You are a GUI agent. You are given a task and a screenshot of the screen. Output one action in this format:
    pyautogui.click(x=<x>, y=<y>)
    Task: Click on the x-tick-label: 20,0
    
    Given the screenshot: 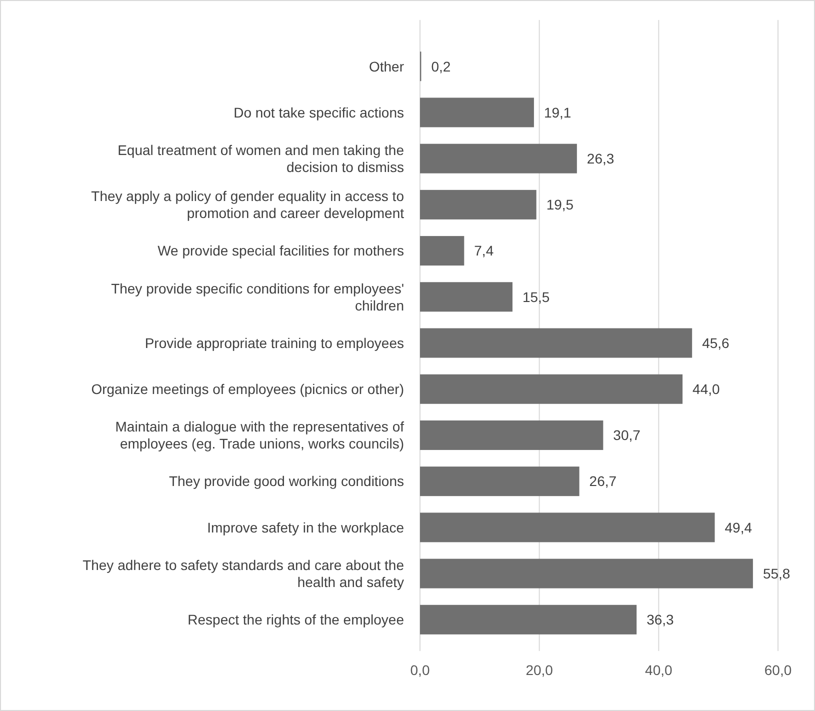 What is the action you would take?
    pyautogui.click(x=540, y=670)
    